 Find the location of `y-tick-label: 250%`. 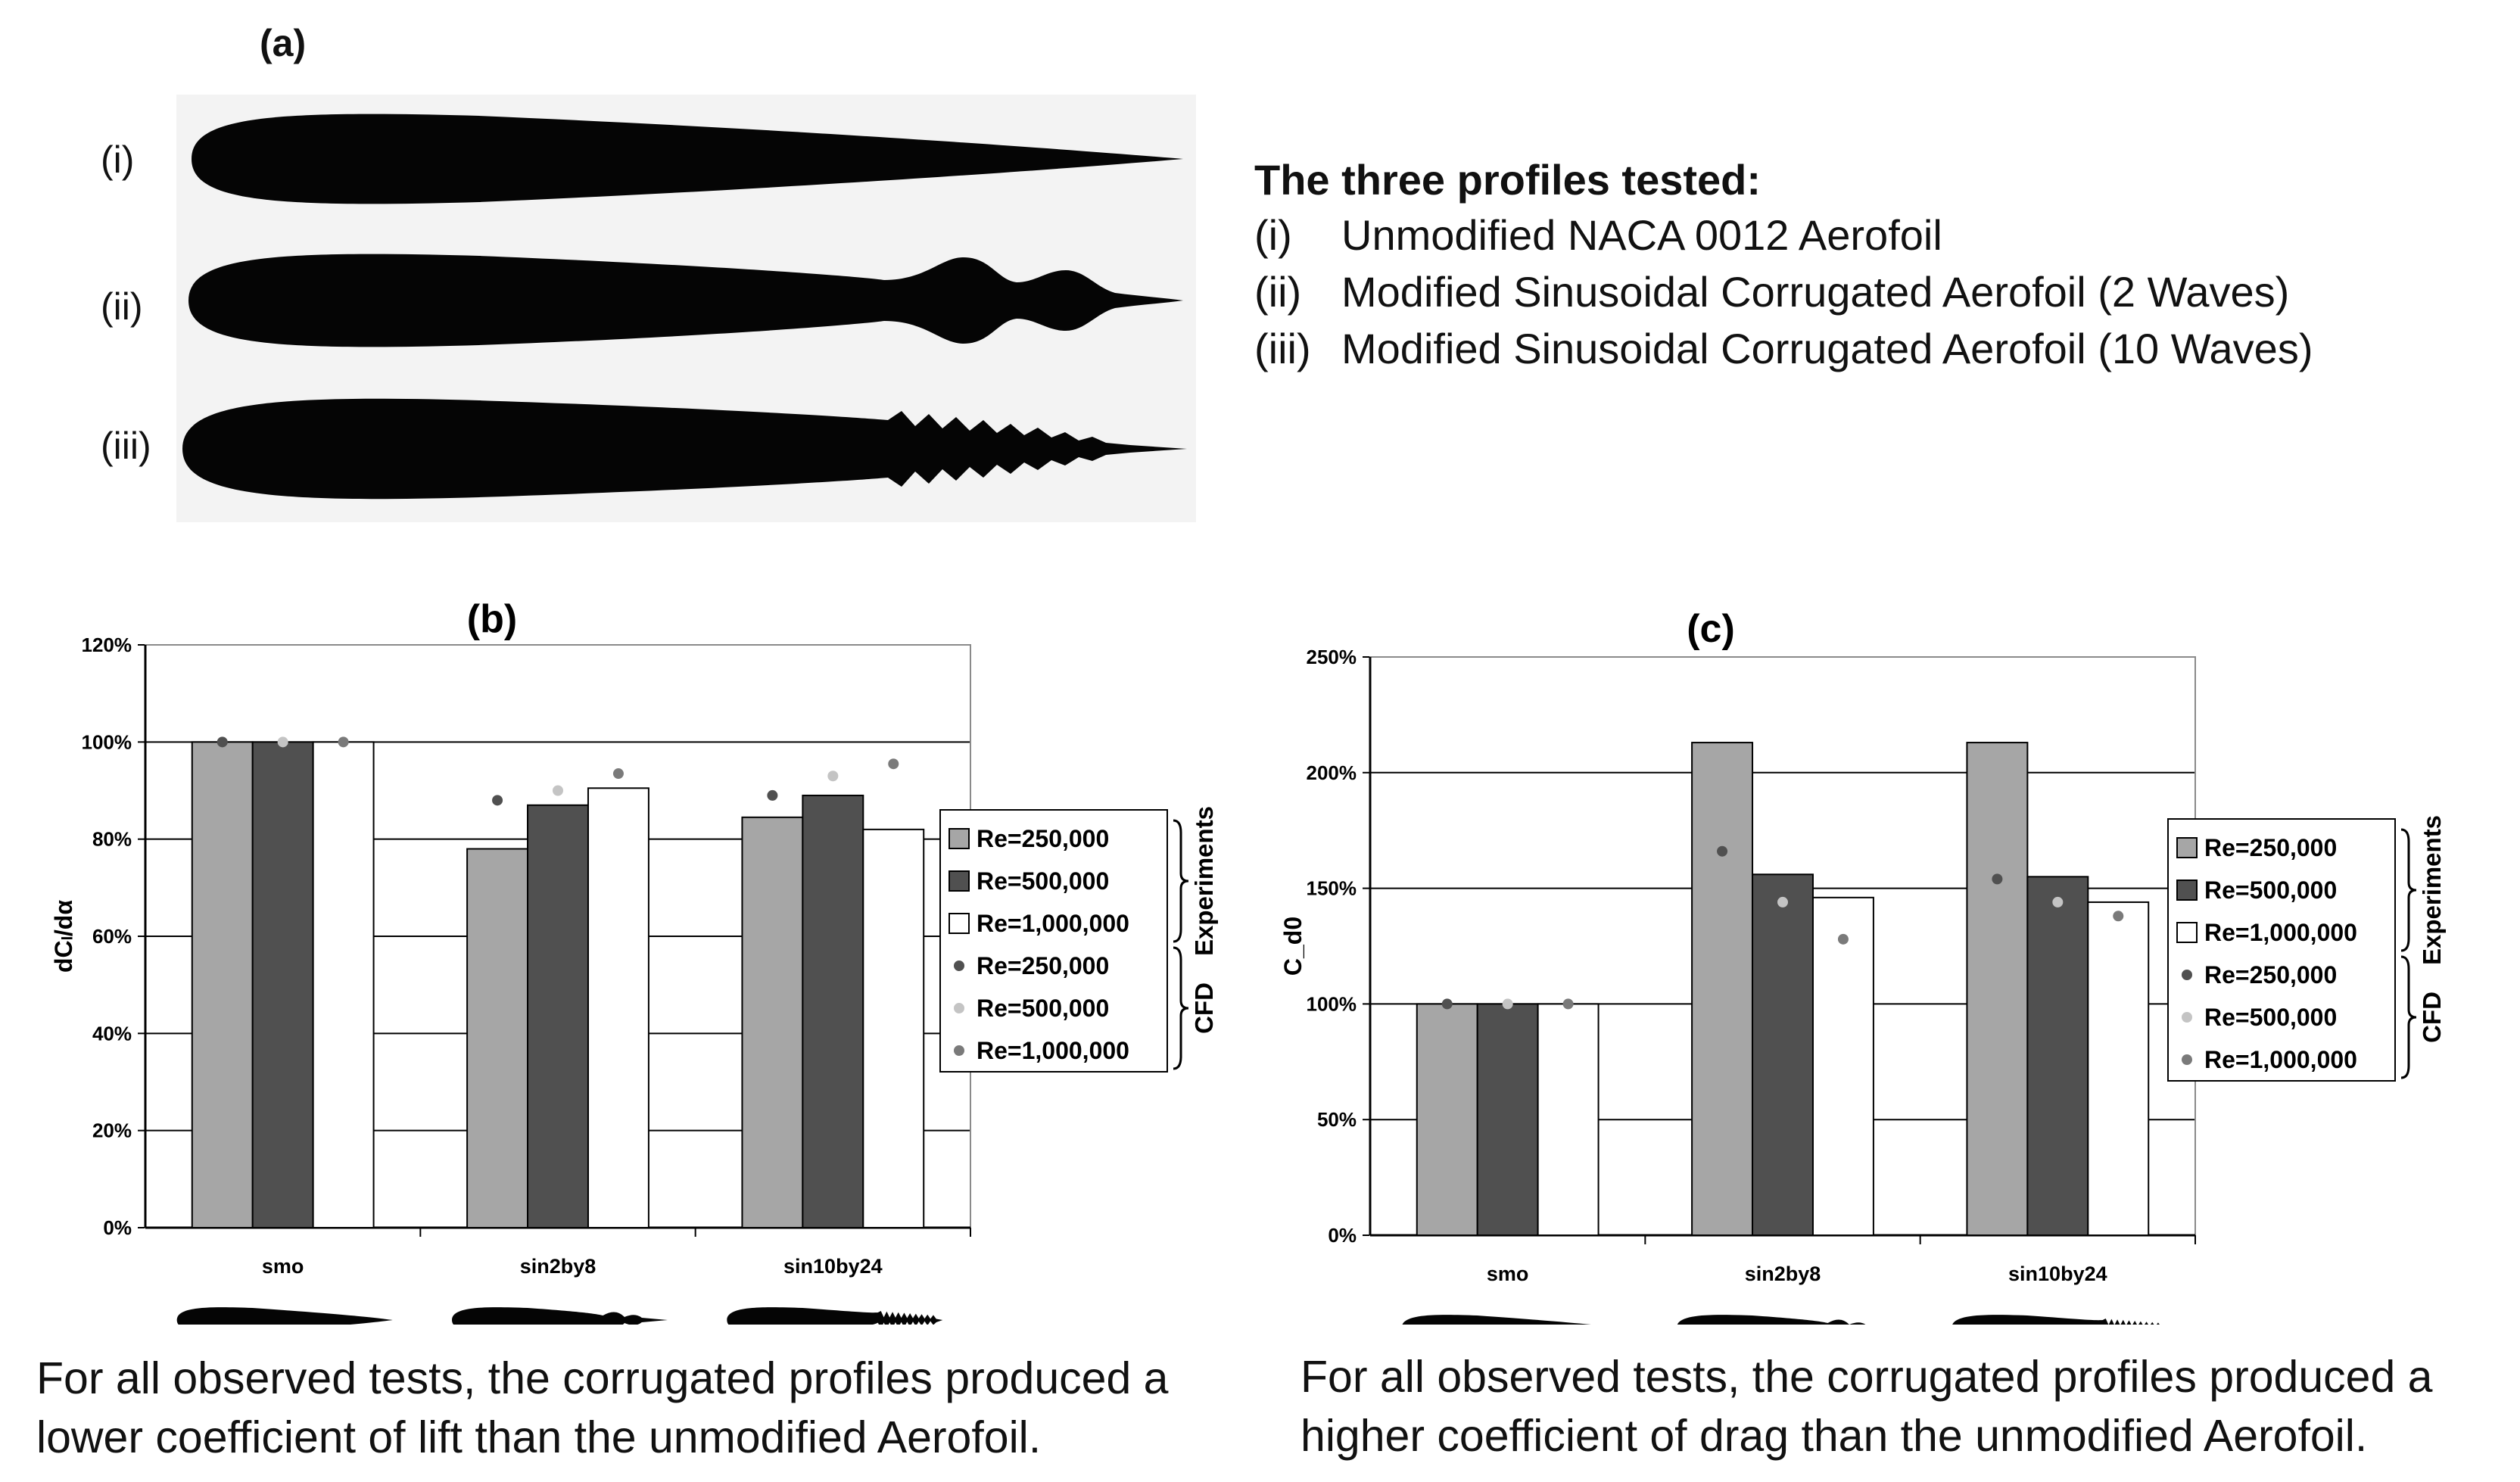

y-tick-label: 250% is located at coordinates (1332, 657).